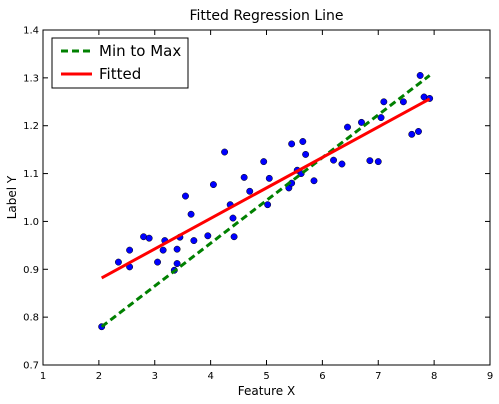 The width and height of the screenshot is (499, 404). What do you see at coordinates (266, 16) in the screenshot?
I see `chart-title: Fitted Regression Line` at bounding box center [266, 16].